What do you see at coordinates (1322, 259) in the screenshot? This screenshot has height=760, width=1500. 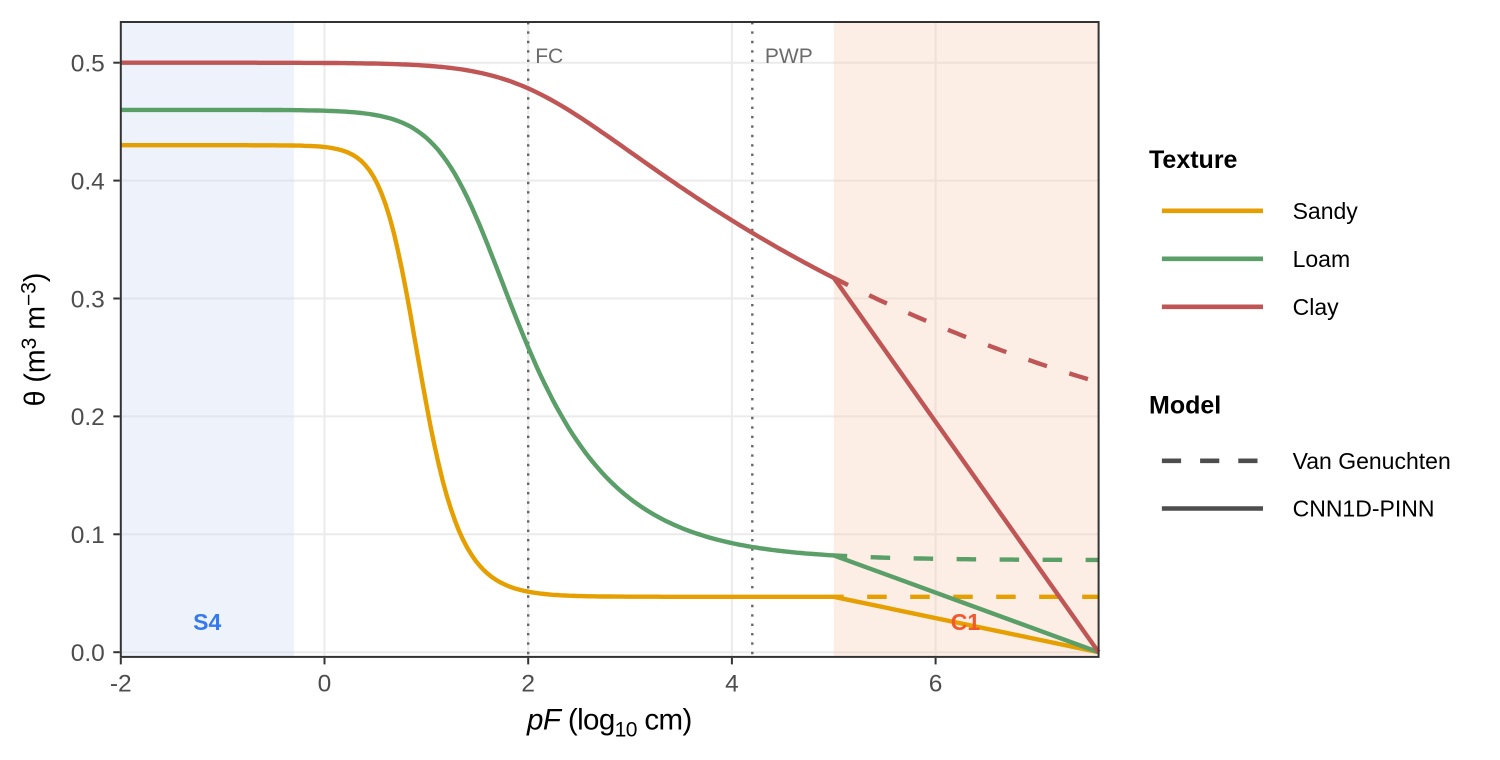 I see `svg-text: Loam` at bounding box center [1322, 259].